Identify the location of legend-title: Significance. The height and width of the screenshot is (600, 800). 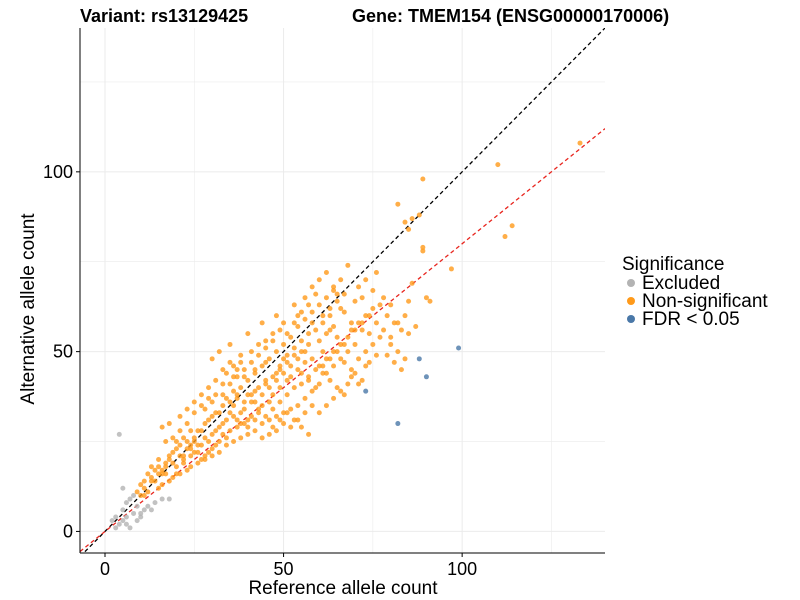
(673, 264).